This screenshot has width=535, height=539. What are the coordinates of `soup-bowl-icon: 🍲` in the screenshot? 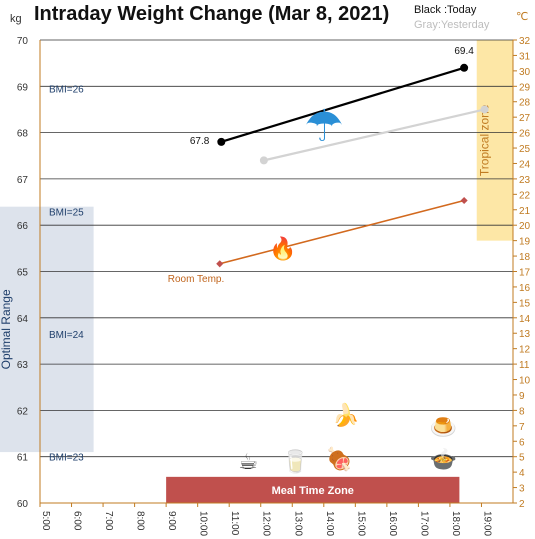 It's located at (443, 460).